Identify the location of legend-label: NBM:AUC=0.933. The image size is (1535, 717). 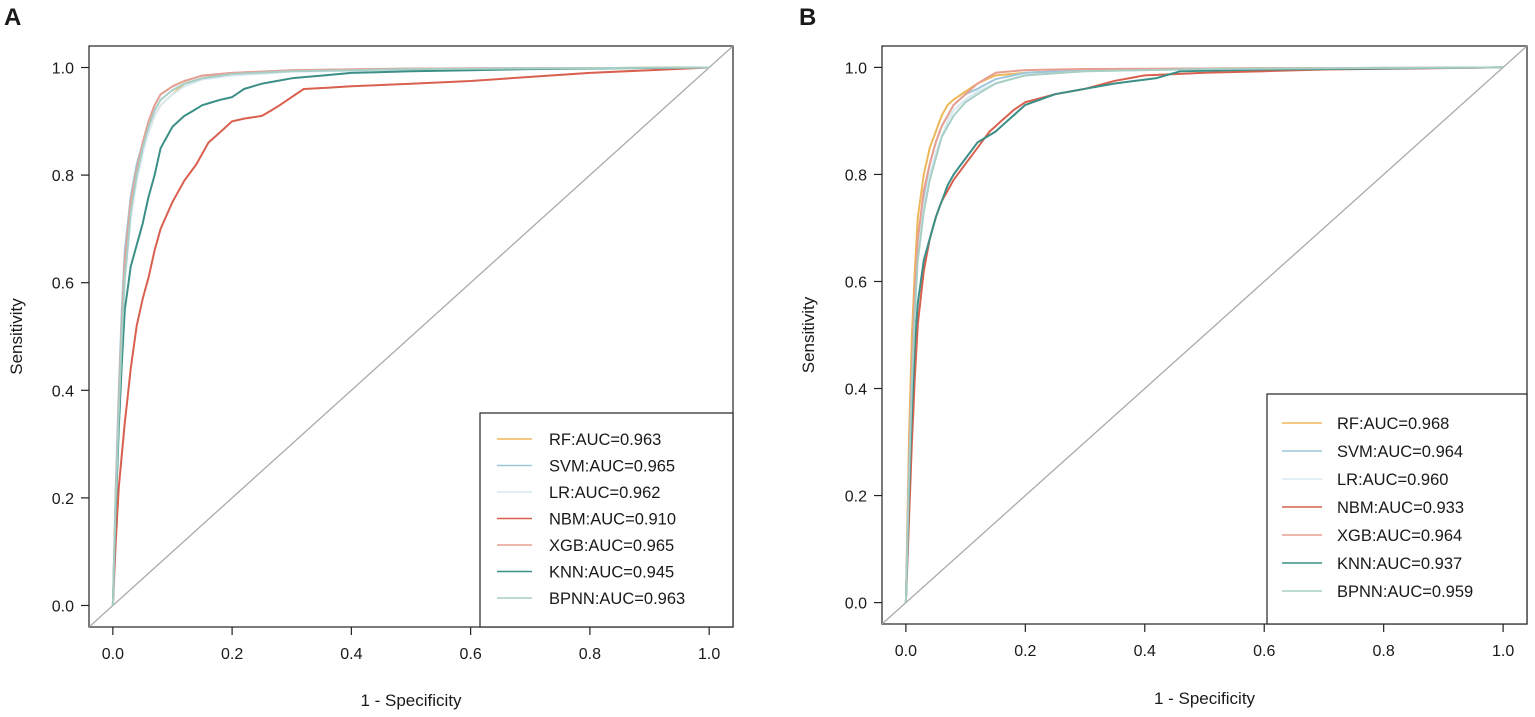
(1400, 508).